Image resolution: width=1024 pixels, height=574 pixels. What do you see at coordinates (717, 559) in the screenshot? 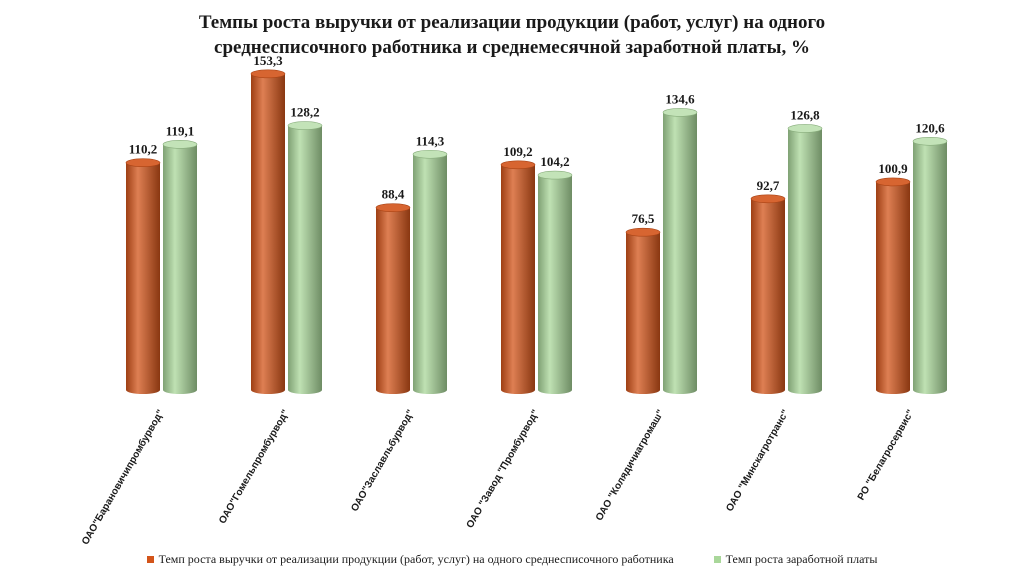
I see `legend-swatch-salary` at bounding box center [717, 559].